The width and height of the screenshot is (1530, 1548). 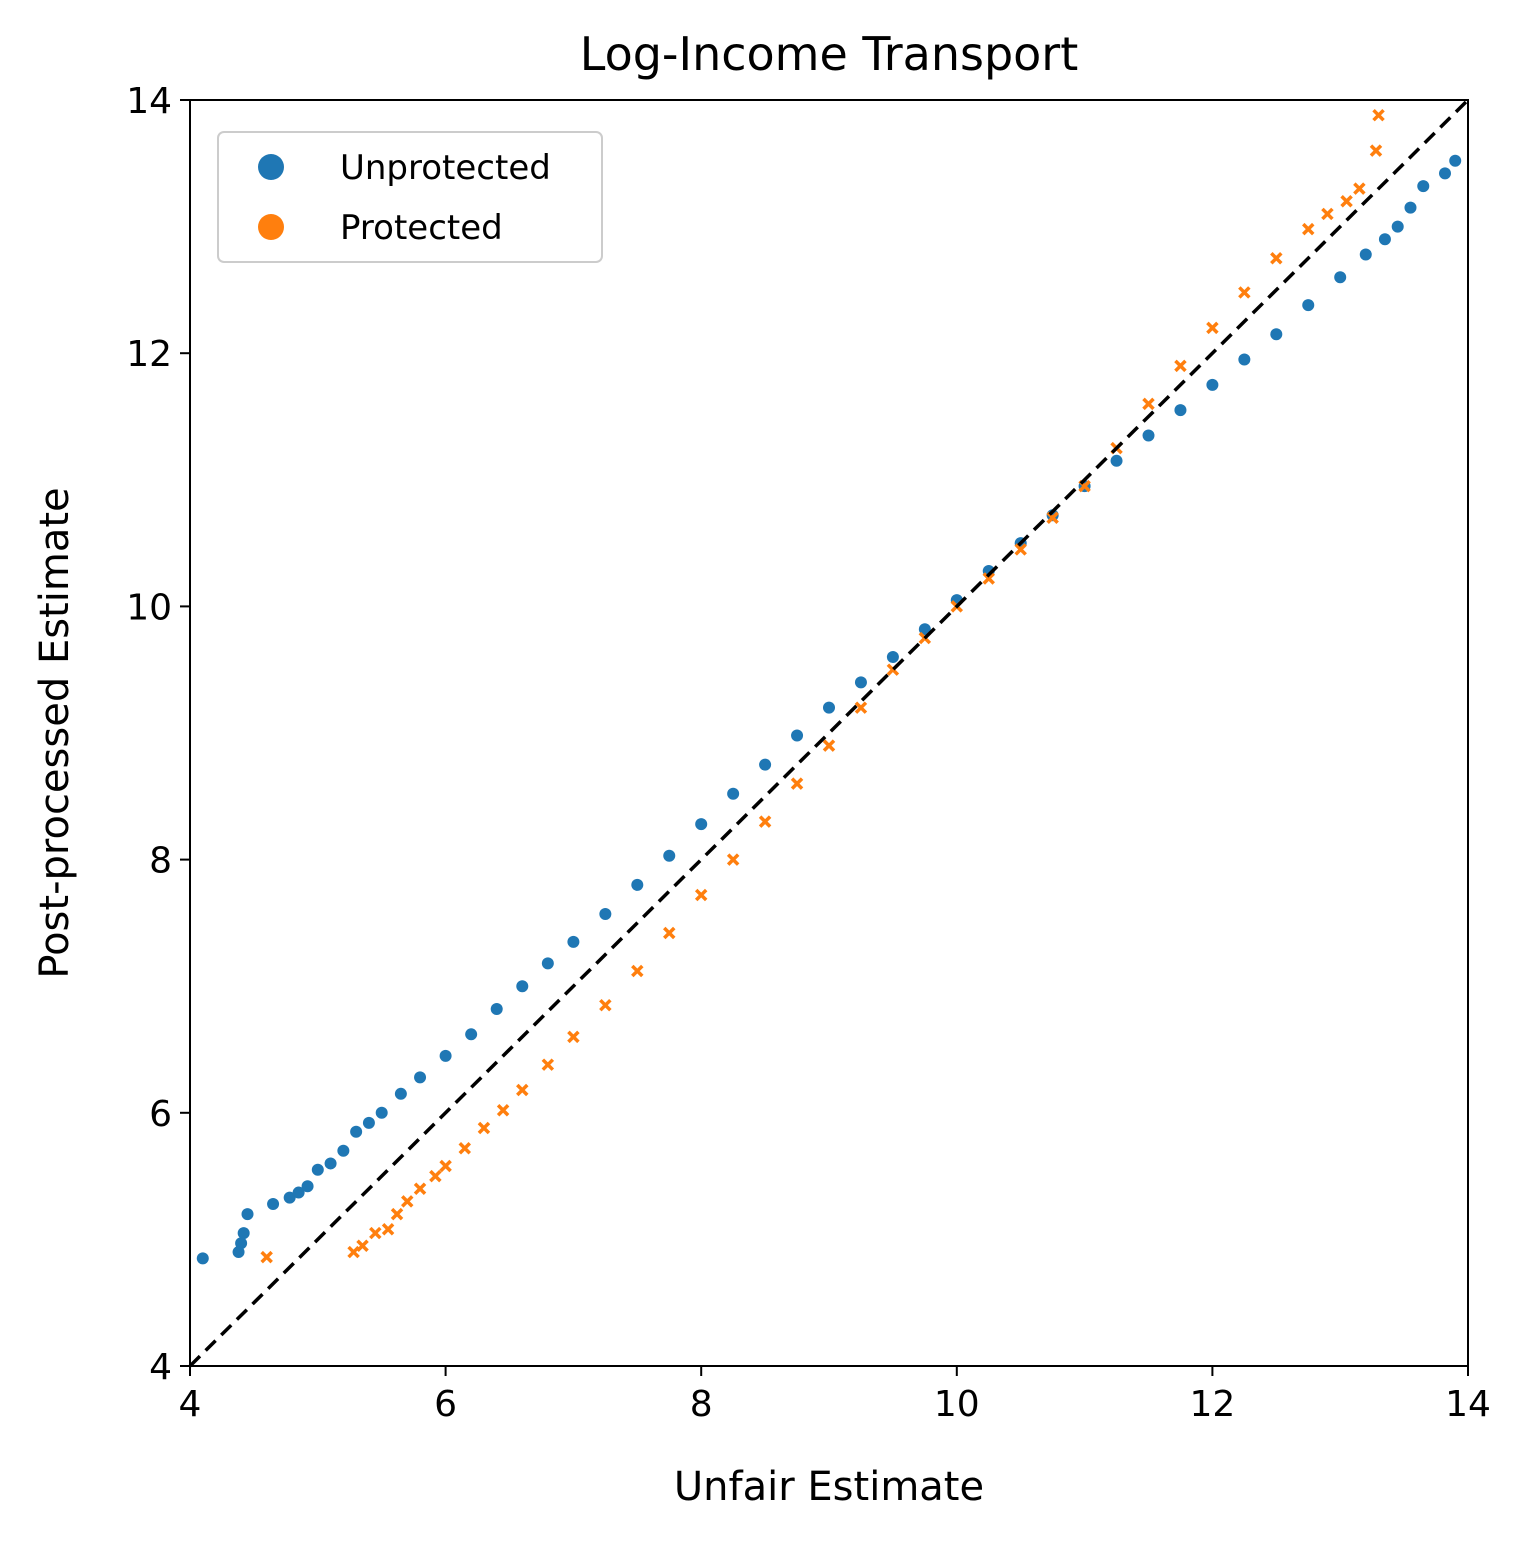 What do you see at coordinates (149, 354) in the screenshot?
I see `y-tick-label: 12` at bounding box center [149, 354].